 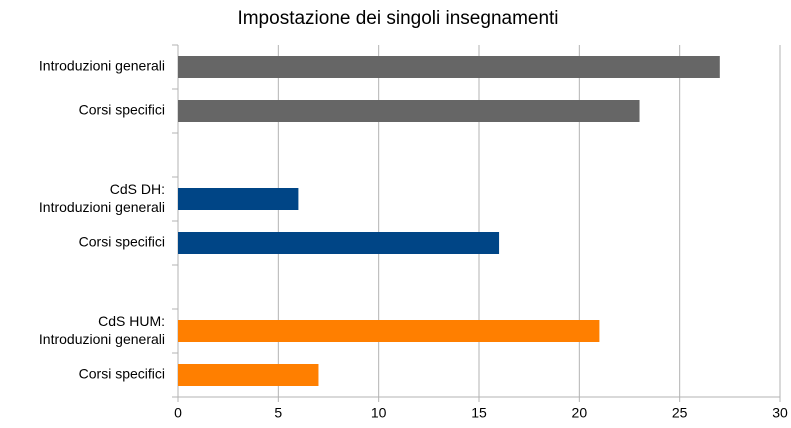 What do you see at coordinates (680, 413) in the screenshot?
I see `x-tick-label: 25` at bounding box center [680, 413].